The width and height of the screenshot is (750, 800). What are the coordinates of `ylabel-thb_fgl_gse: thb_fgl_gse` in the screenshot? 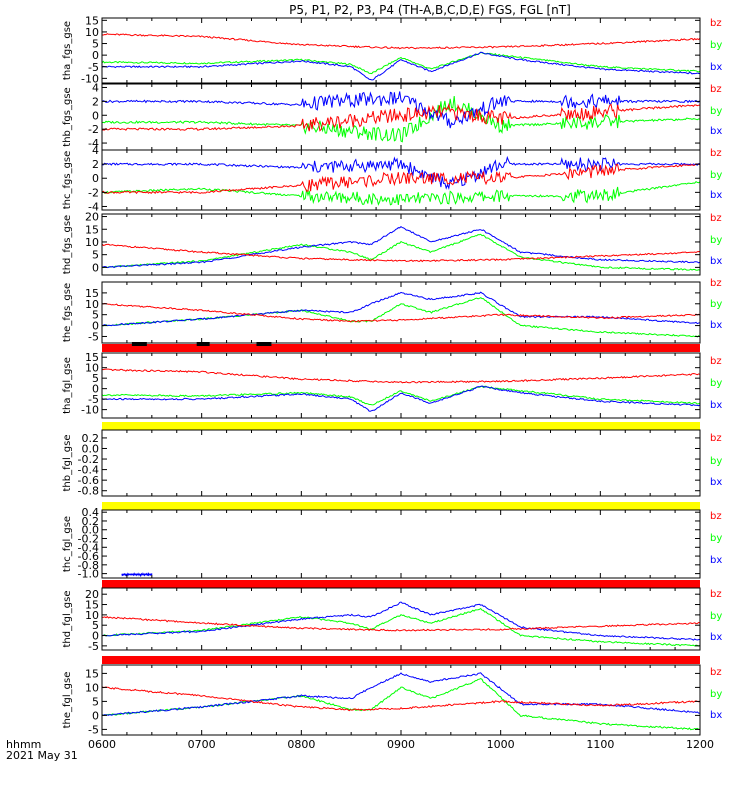 It's located at (67, 463).